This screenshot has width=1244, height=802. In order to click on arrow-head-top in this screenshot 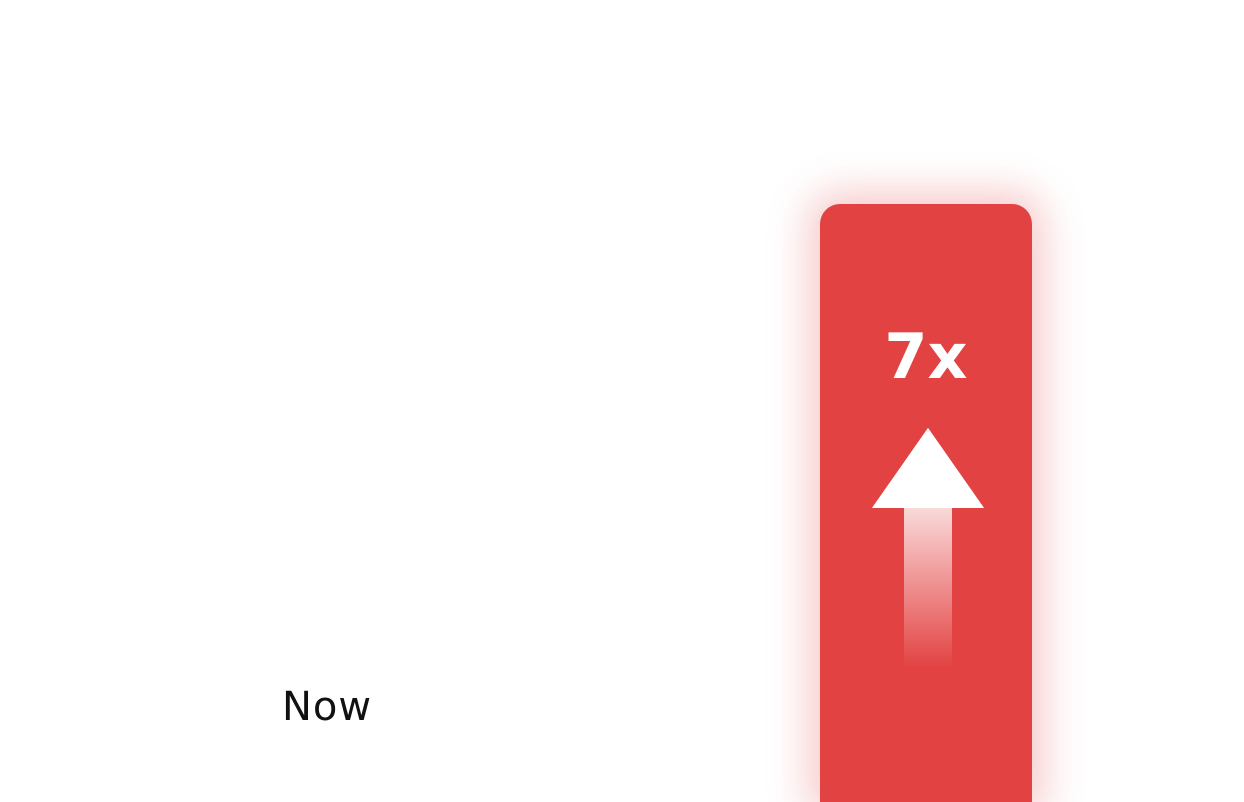, I will do `click(928, 468)`.